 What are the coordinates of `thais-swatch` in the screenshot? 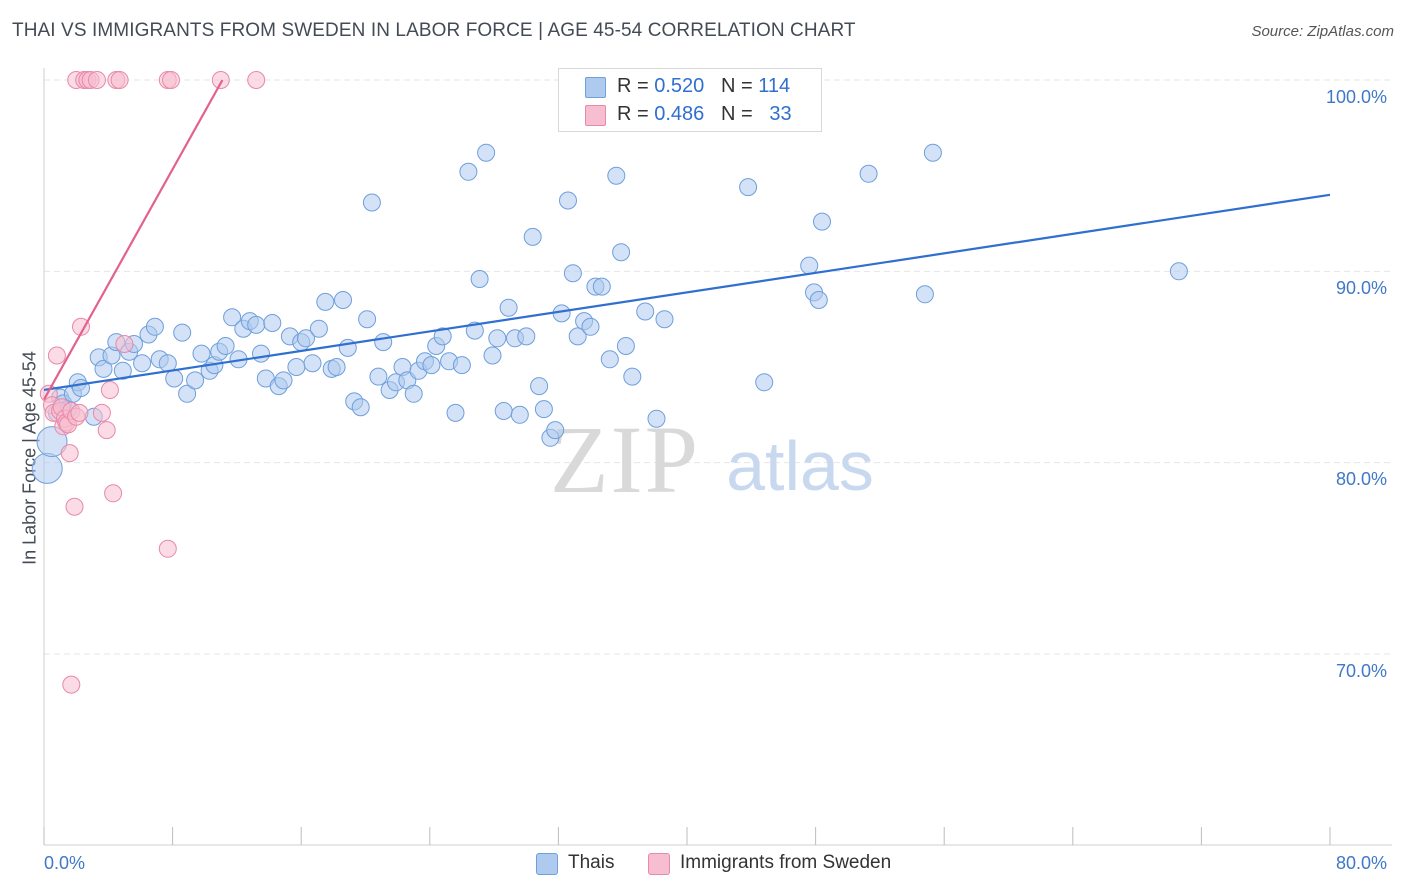 It's located at (595, 87).